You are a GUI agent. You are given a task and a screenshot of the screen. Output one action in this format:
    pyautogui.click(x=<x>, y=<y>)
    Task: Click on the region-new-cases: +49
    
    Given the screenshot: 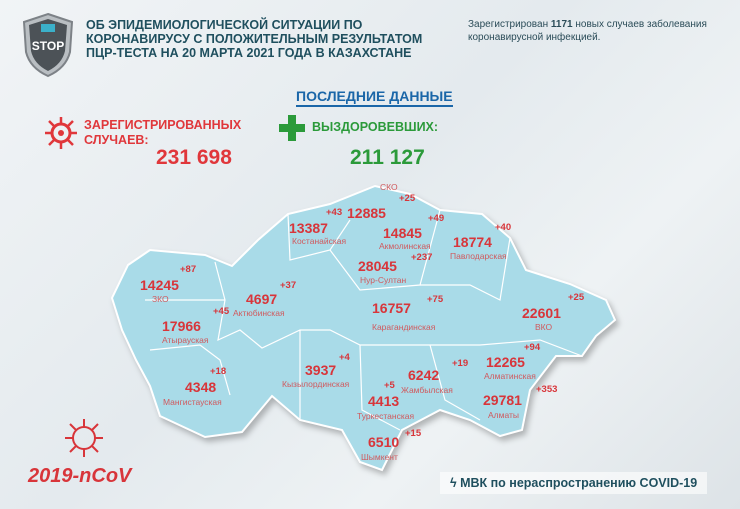 What is the action you would take?
    pyautogui.click(x=436, y=218)
    